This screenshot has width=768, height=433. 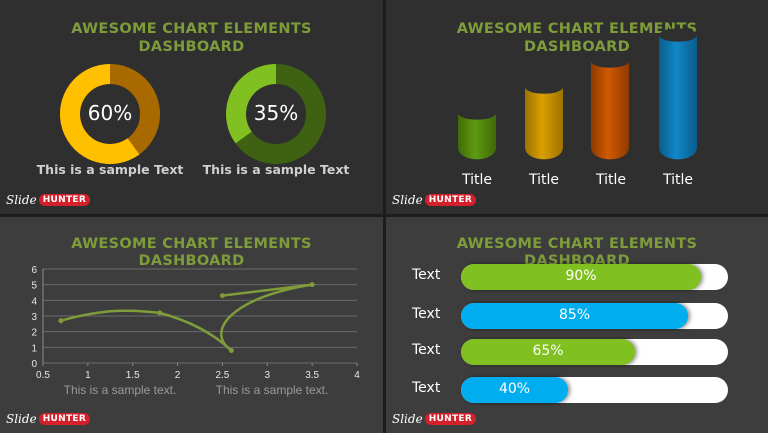 What do you see at coordinates (133, 375) in the screenshot?
I see `x-tick-label: 1.5` at bounding box center [133, 375].